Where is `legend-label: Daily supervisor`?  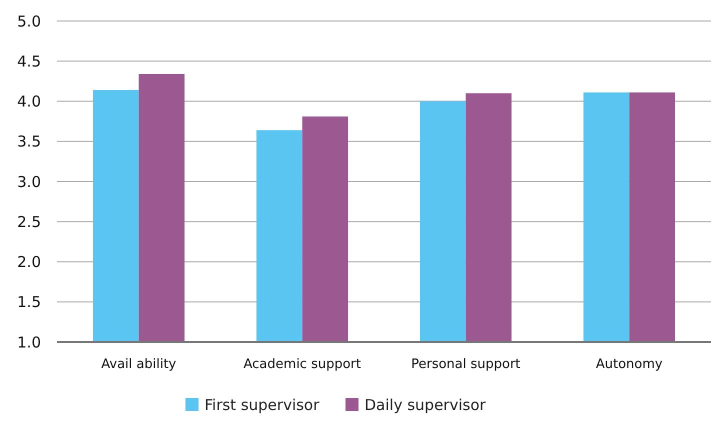
legend-label: Daily supervisor is located at coordinates (425, 405).